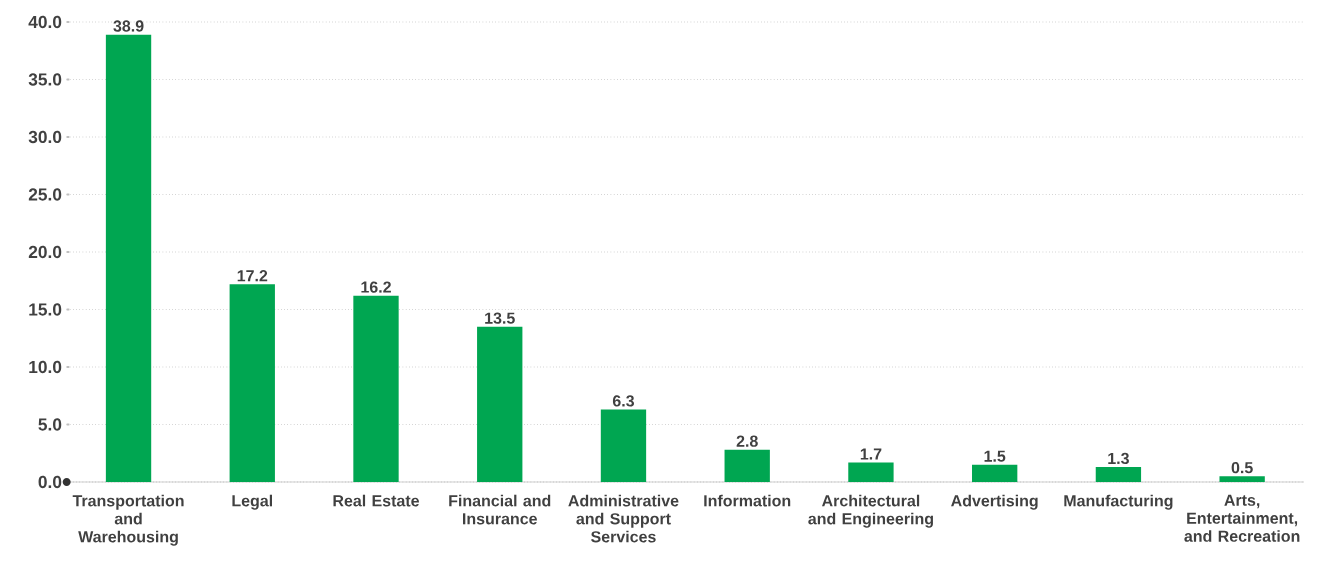 The width and height of the screenshot is (1317, 564). I want to click on y-tick-label: 15.0, so click(45, 309).